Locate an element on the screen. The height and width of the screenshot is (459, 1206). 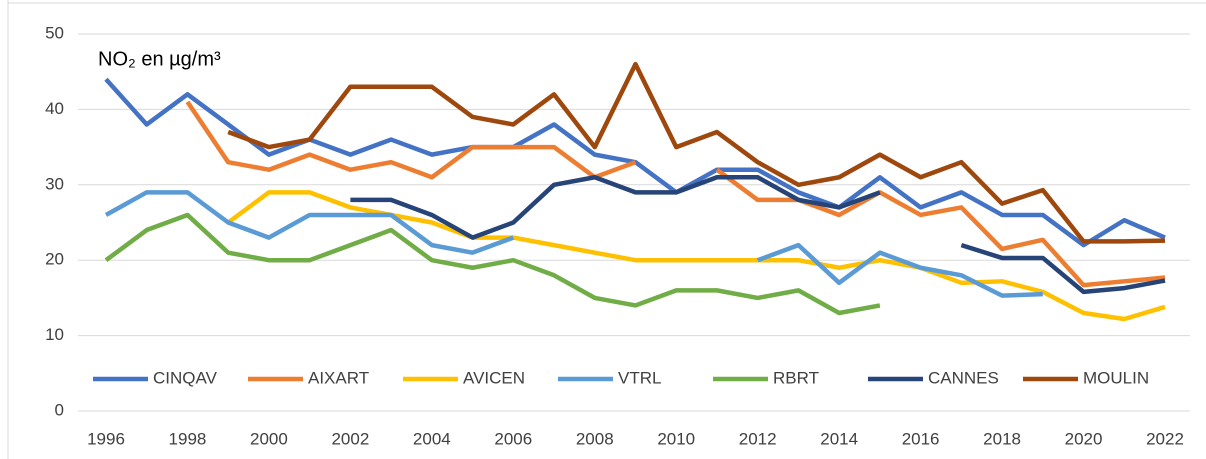
y-tick-label: 50 is located at coordinates (54, 32).